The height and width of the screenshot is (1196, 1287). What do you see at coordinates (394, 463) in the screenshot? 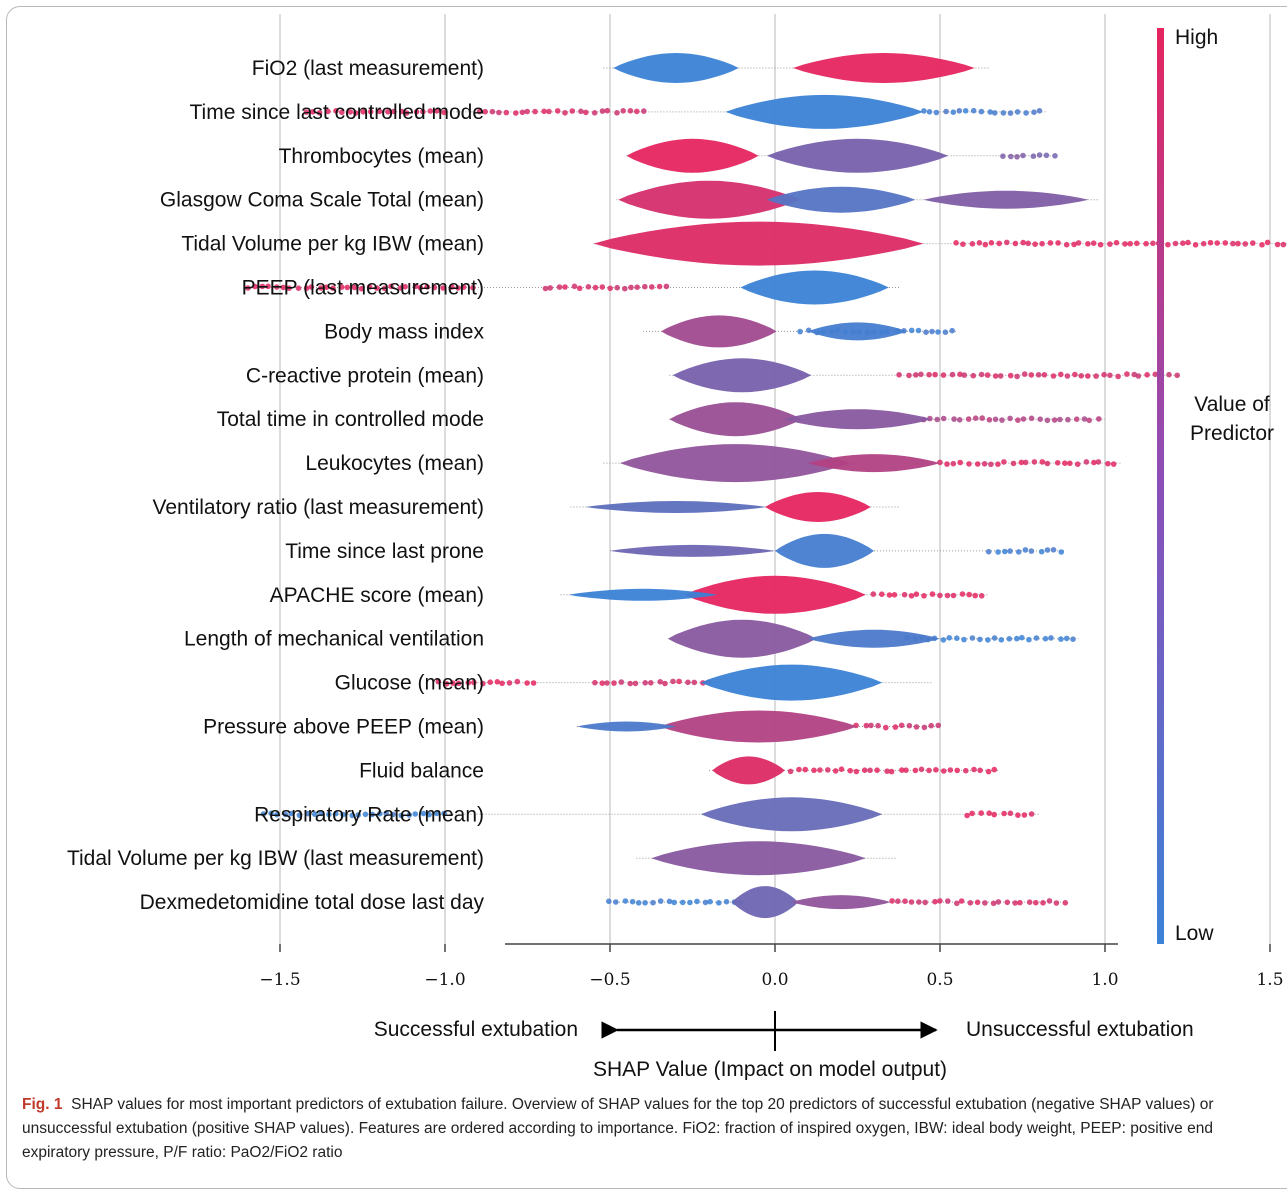
I see `feature-label: Leukocytes (mean)` at bounding box center [394, 463].